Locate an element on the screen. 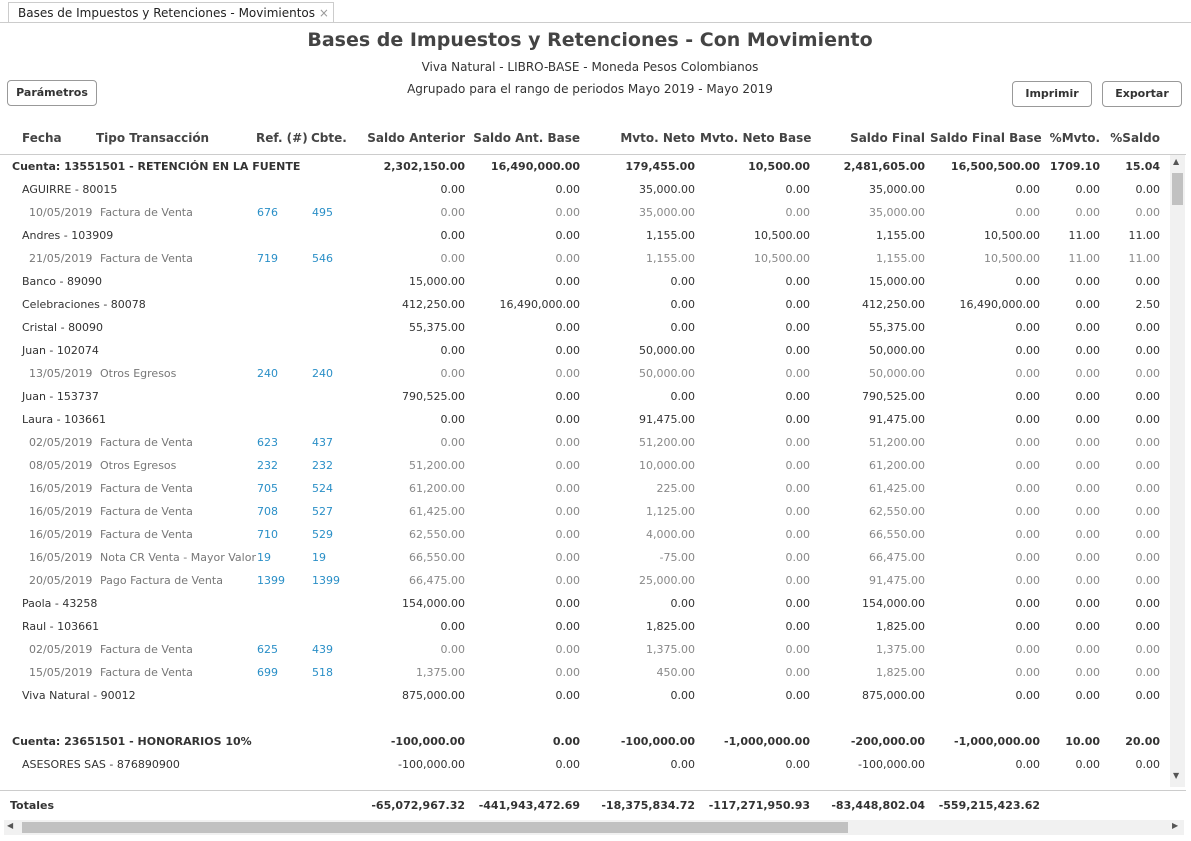 This screenshot has width=1191, height=841. movement-ref: 710 is located at coordinates (267, 534).